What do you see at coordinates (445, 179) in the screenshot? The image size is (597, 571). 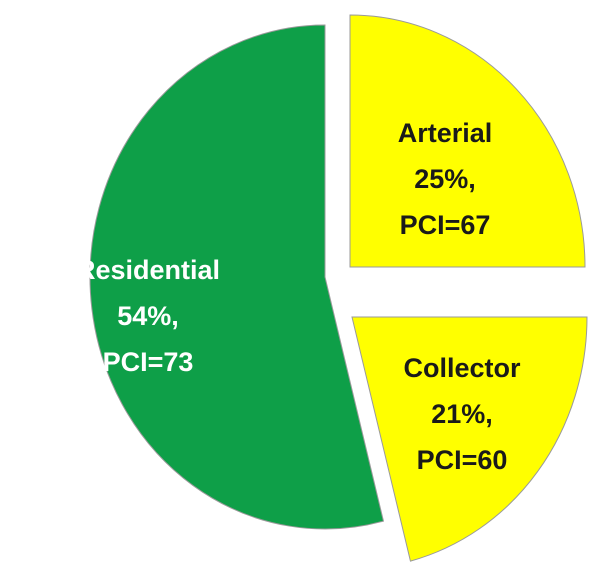 I see `slice-label-value: 25%,` at bounding box center [445, 179].